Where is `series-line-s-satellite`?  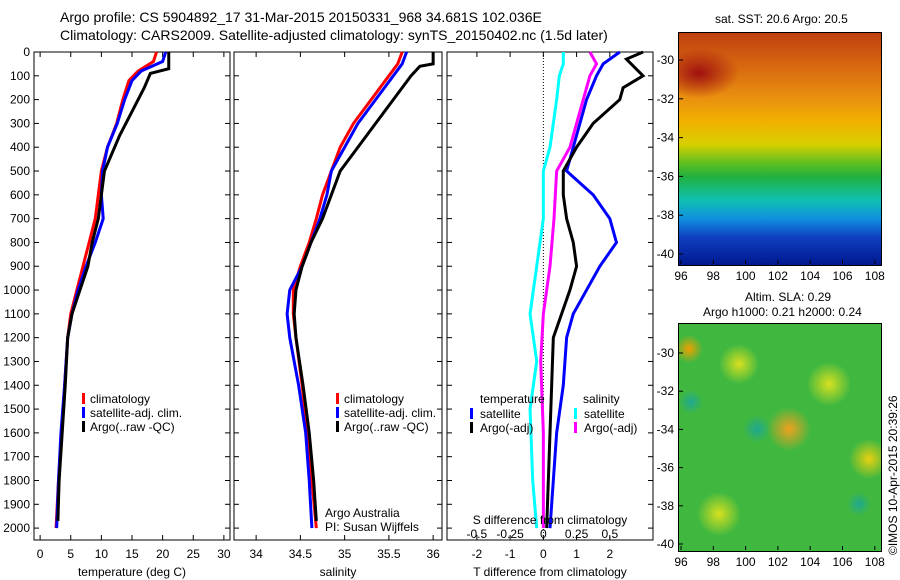
series-line-s-satellite is located at coordinates (546, 290).